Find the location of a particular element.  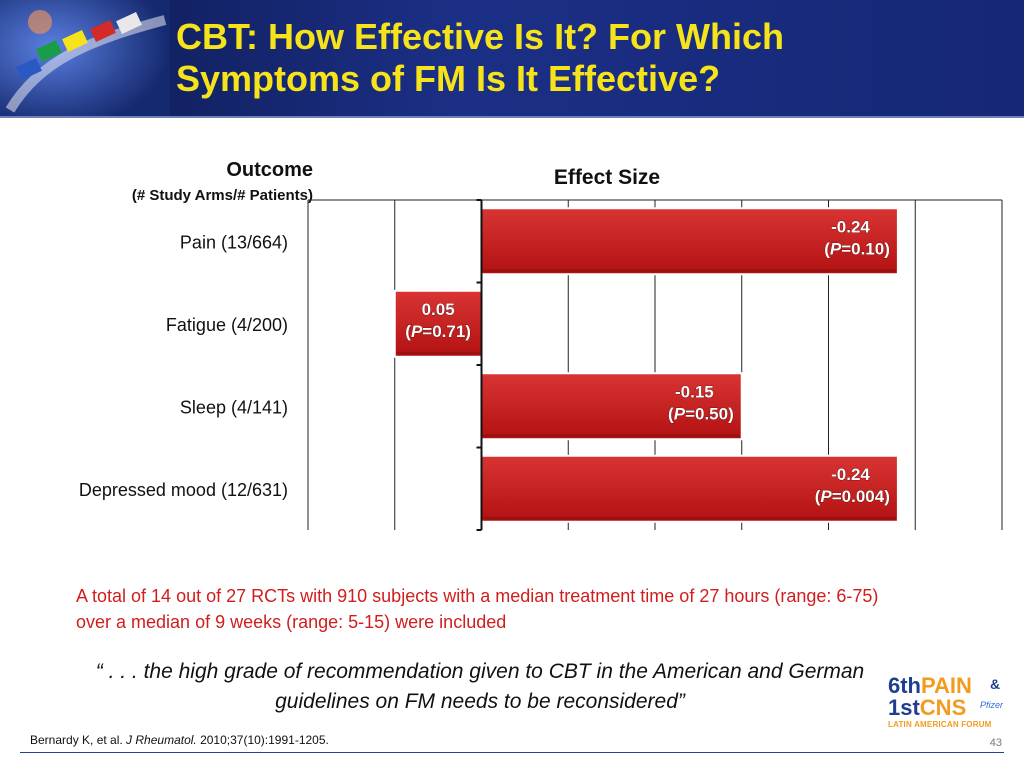

zero-axis is located at coordinates (479, 365).